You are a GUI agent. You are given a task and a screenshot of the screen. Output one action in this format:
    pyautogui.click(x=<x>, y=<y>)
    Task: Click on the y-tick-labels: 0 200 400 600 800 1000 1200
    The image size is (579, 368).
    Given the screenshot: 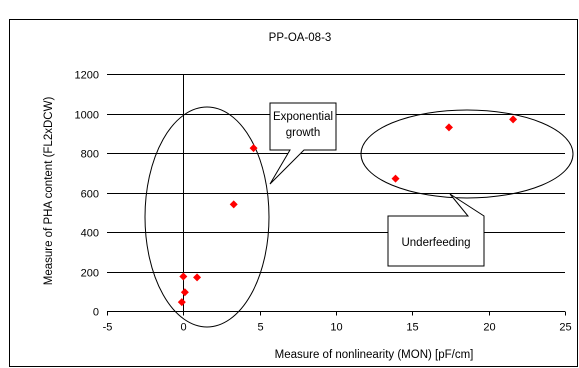 What is the action you would take?
    pyautogui.click(x=87, y=194)
    